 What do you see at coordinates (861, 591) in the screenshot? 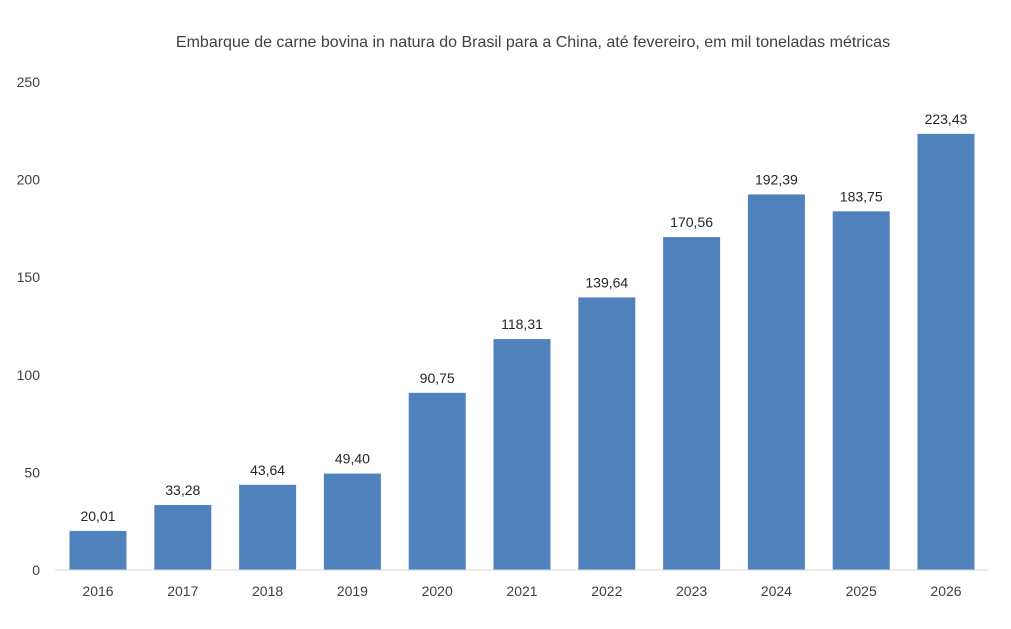
I see `x-tick-label-2025: 2025` at bounding box center [861, 591].